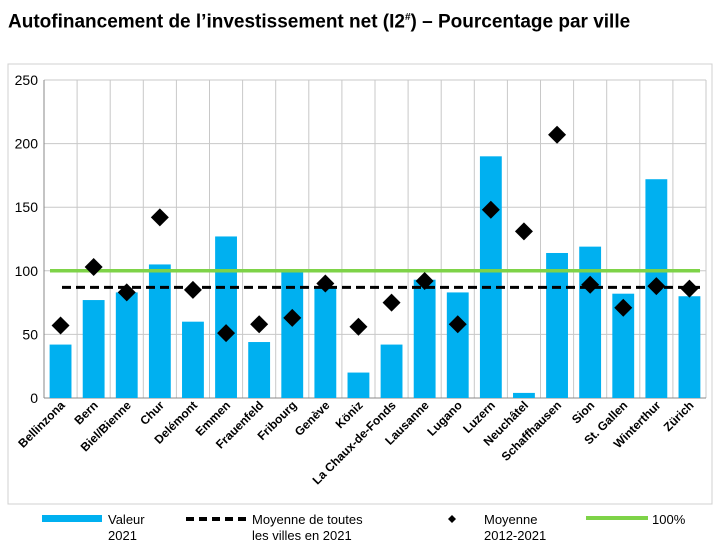 Image resolution: width=724 pixels, height=552 pixels. I want to click on y-tick-label: 200, so click(27, 144).